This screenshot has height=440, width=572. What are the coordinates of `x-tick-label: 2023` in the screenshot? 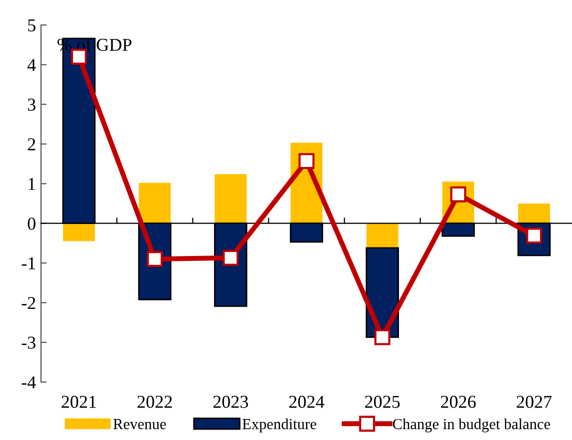 It's located at (230, 402).